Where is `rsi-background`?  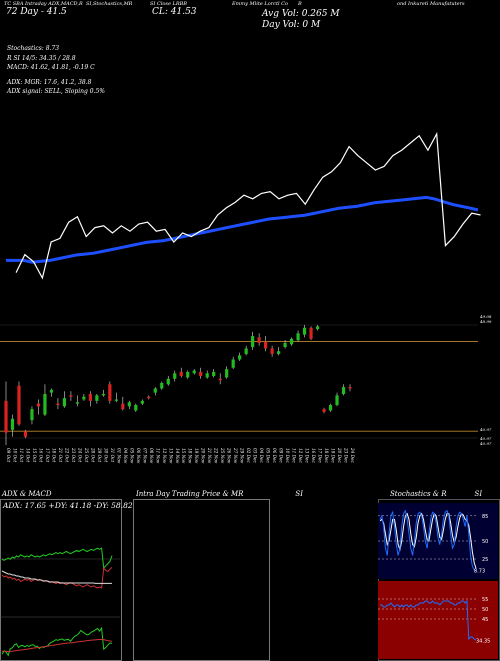 rsi-background is located at coordinates (438, 620).